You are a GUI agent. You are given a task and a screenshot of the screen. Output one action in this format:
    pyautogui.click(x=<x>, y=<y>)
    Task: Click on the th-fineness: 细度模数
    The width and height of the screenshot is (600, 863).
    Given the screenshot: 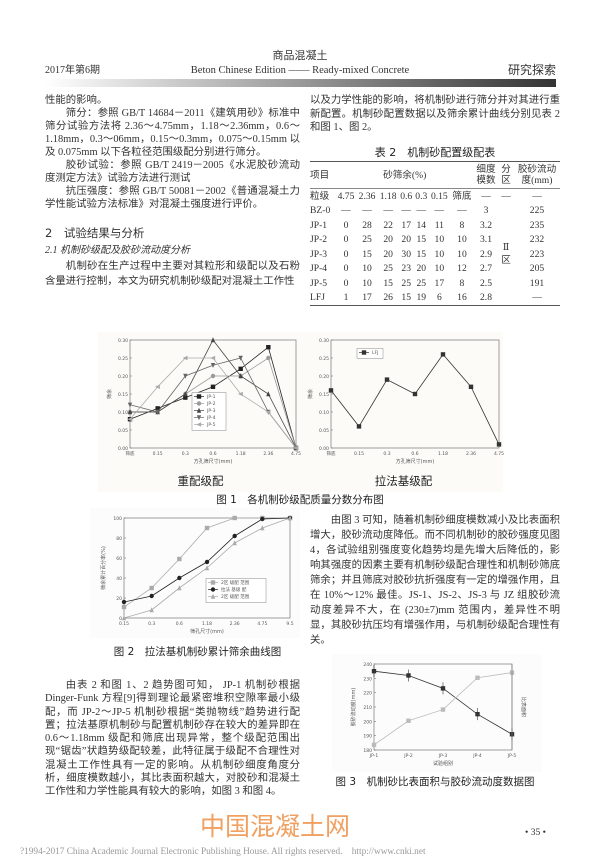 What is the action you would take?
    pyautogui.click(x=486, y=175)
    